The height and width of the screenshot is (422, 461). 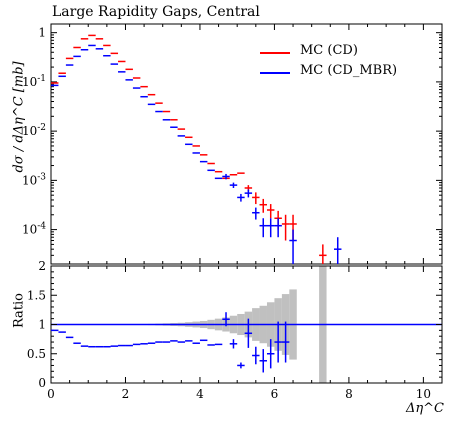 What do you see at coordinates (424, 408) in the screenshot?
I see `x-axis-label: Δη^C` at bounding box center [424, 408].